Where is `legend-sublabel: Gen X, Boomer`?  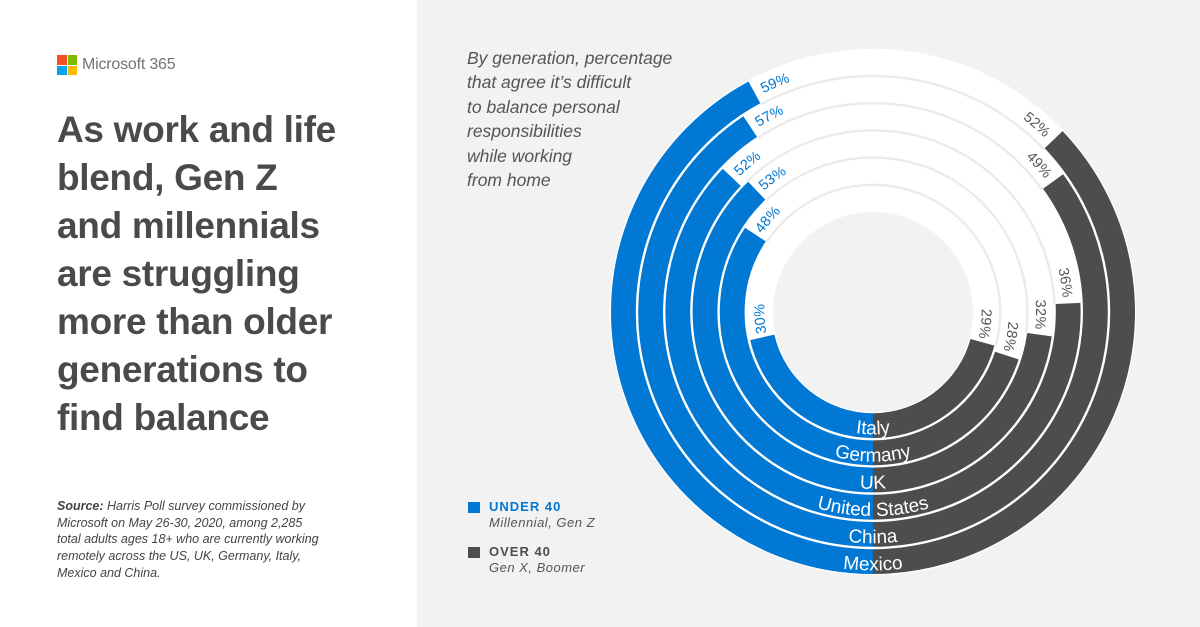
legend-sublabel: Gen X, Boomer is located at coordinates (537, 567).